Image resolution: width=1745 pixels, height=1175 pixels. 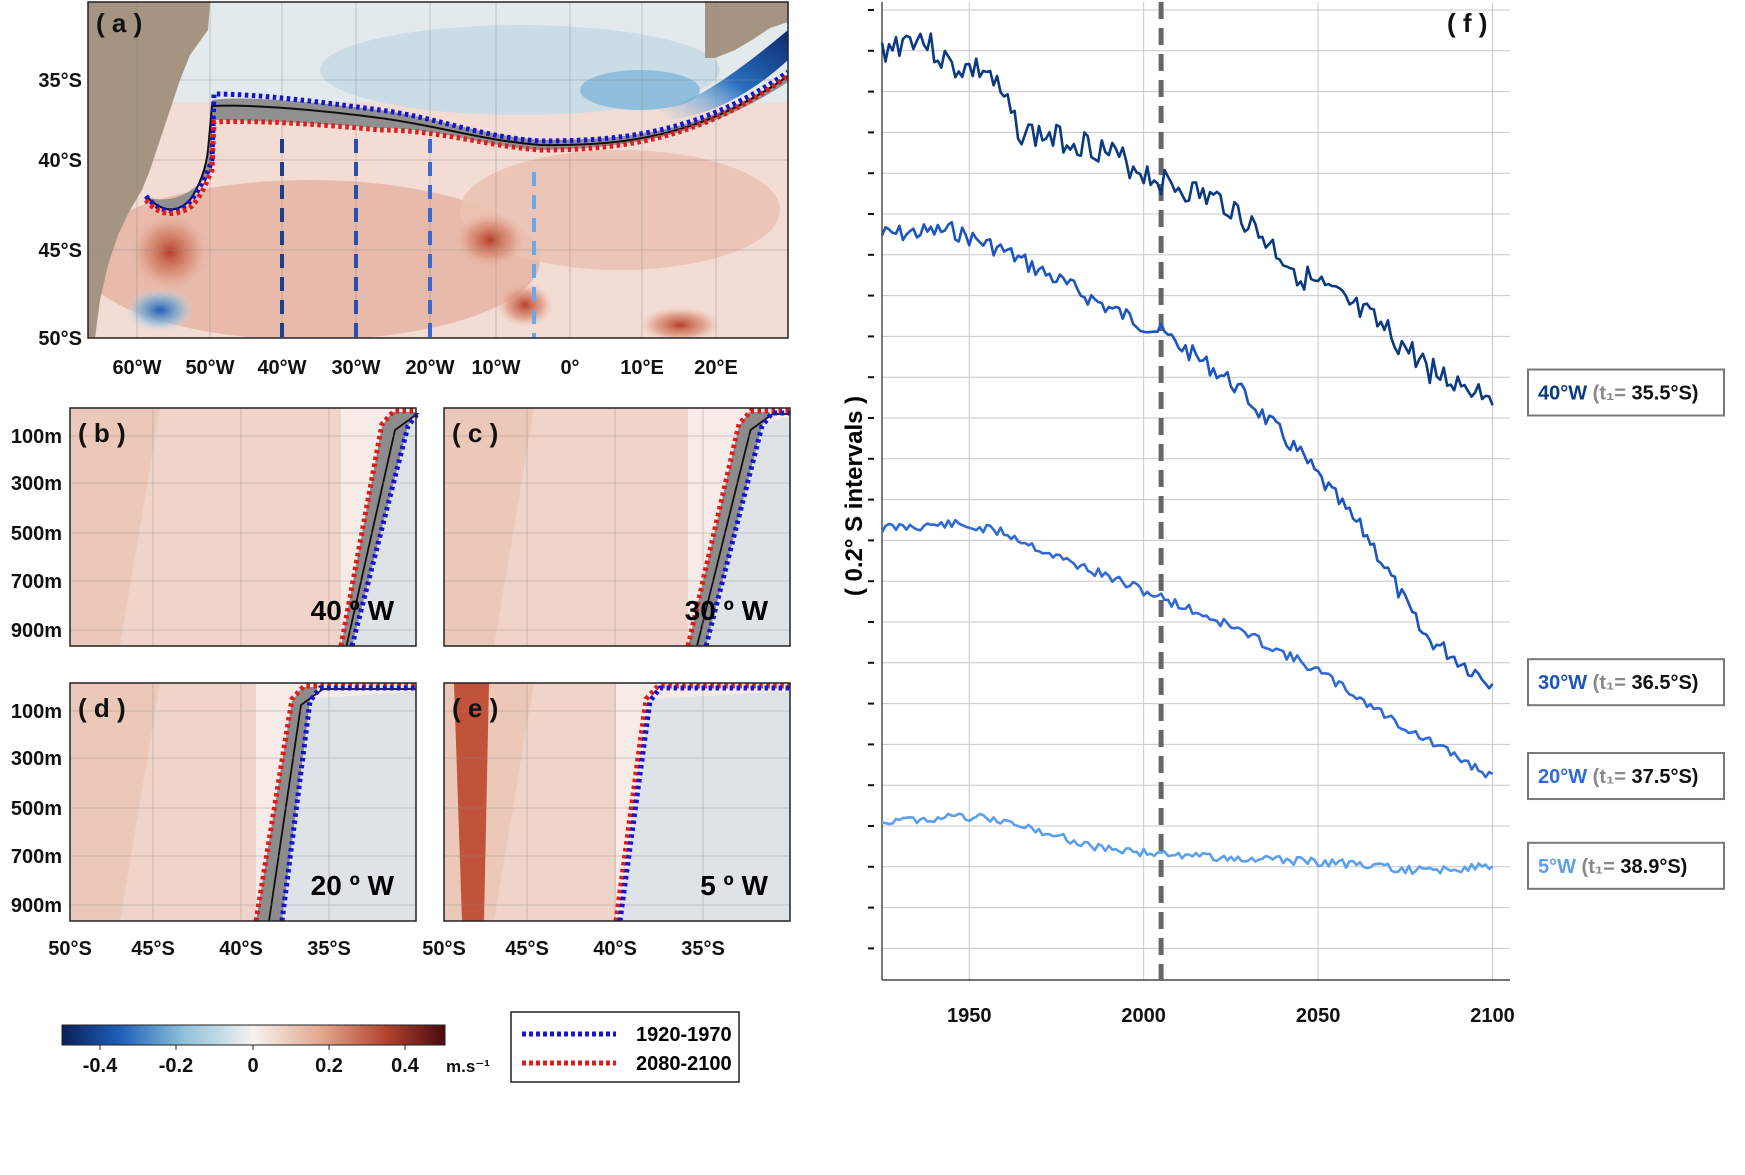 I want to click on series-lat: 37.5°S, so click(x=1662, y=777).